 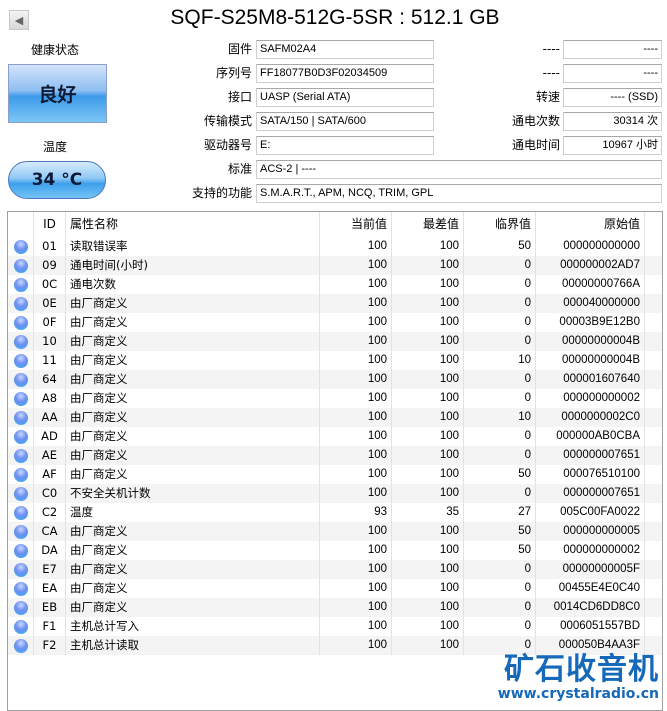 What do you see at coordinates (335, 436) in the screenshot?
I see `table-row: AD 由厂商定义 100 100 0 000000AB0CBA` at bounding box center [335, 436].